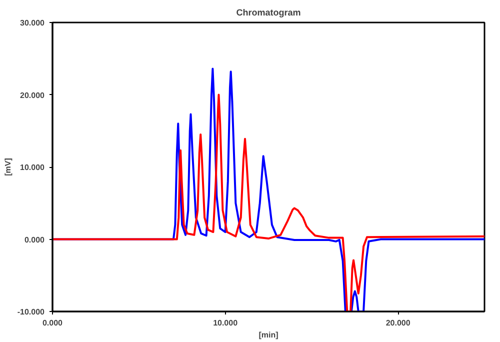 This screenshot has height=342, width=500. I want to click on y-tick-label: 30.000, so click(33, 23).